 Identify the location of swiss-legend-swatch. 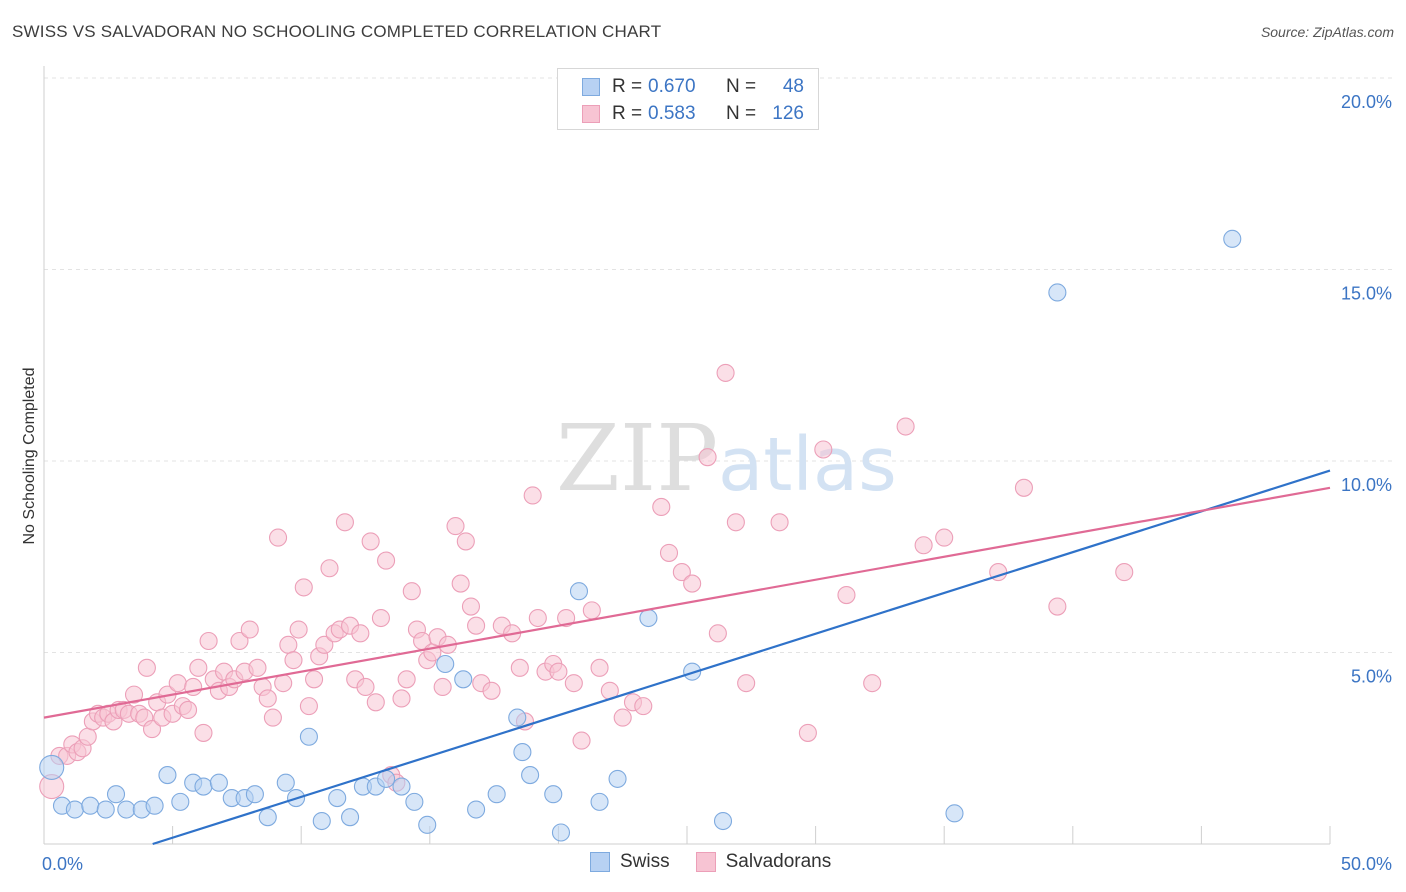
(600, 862).